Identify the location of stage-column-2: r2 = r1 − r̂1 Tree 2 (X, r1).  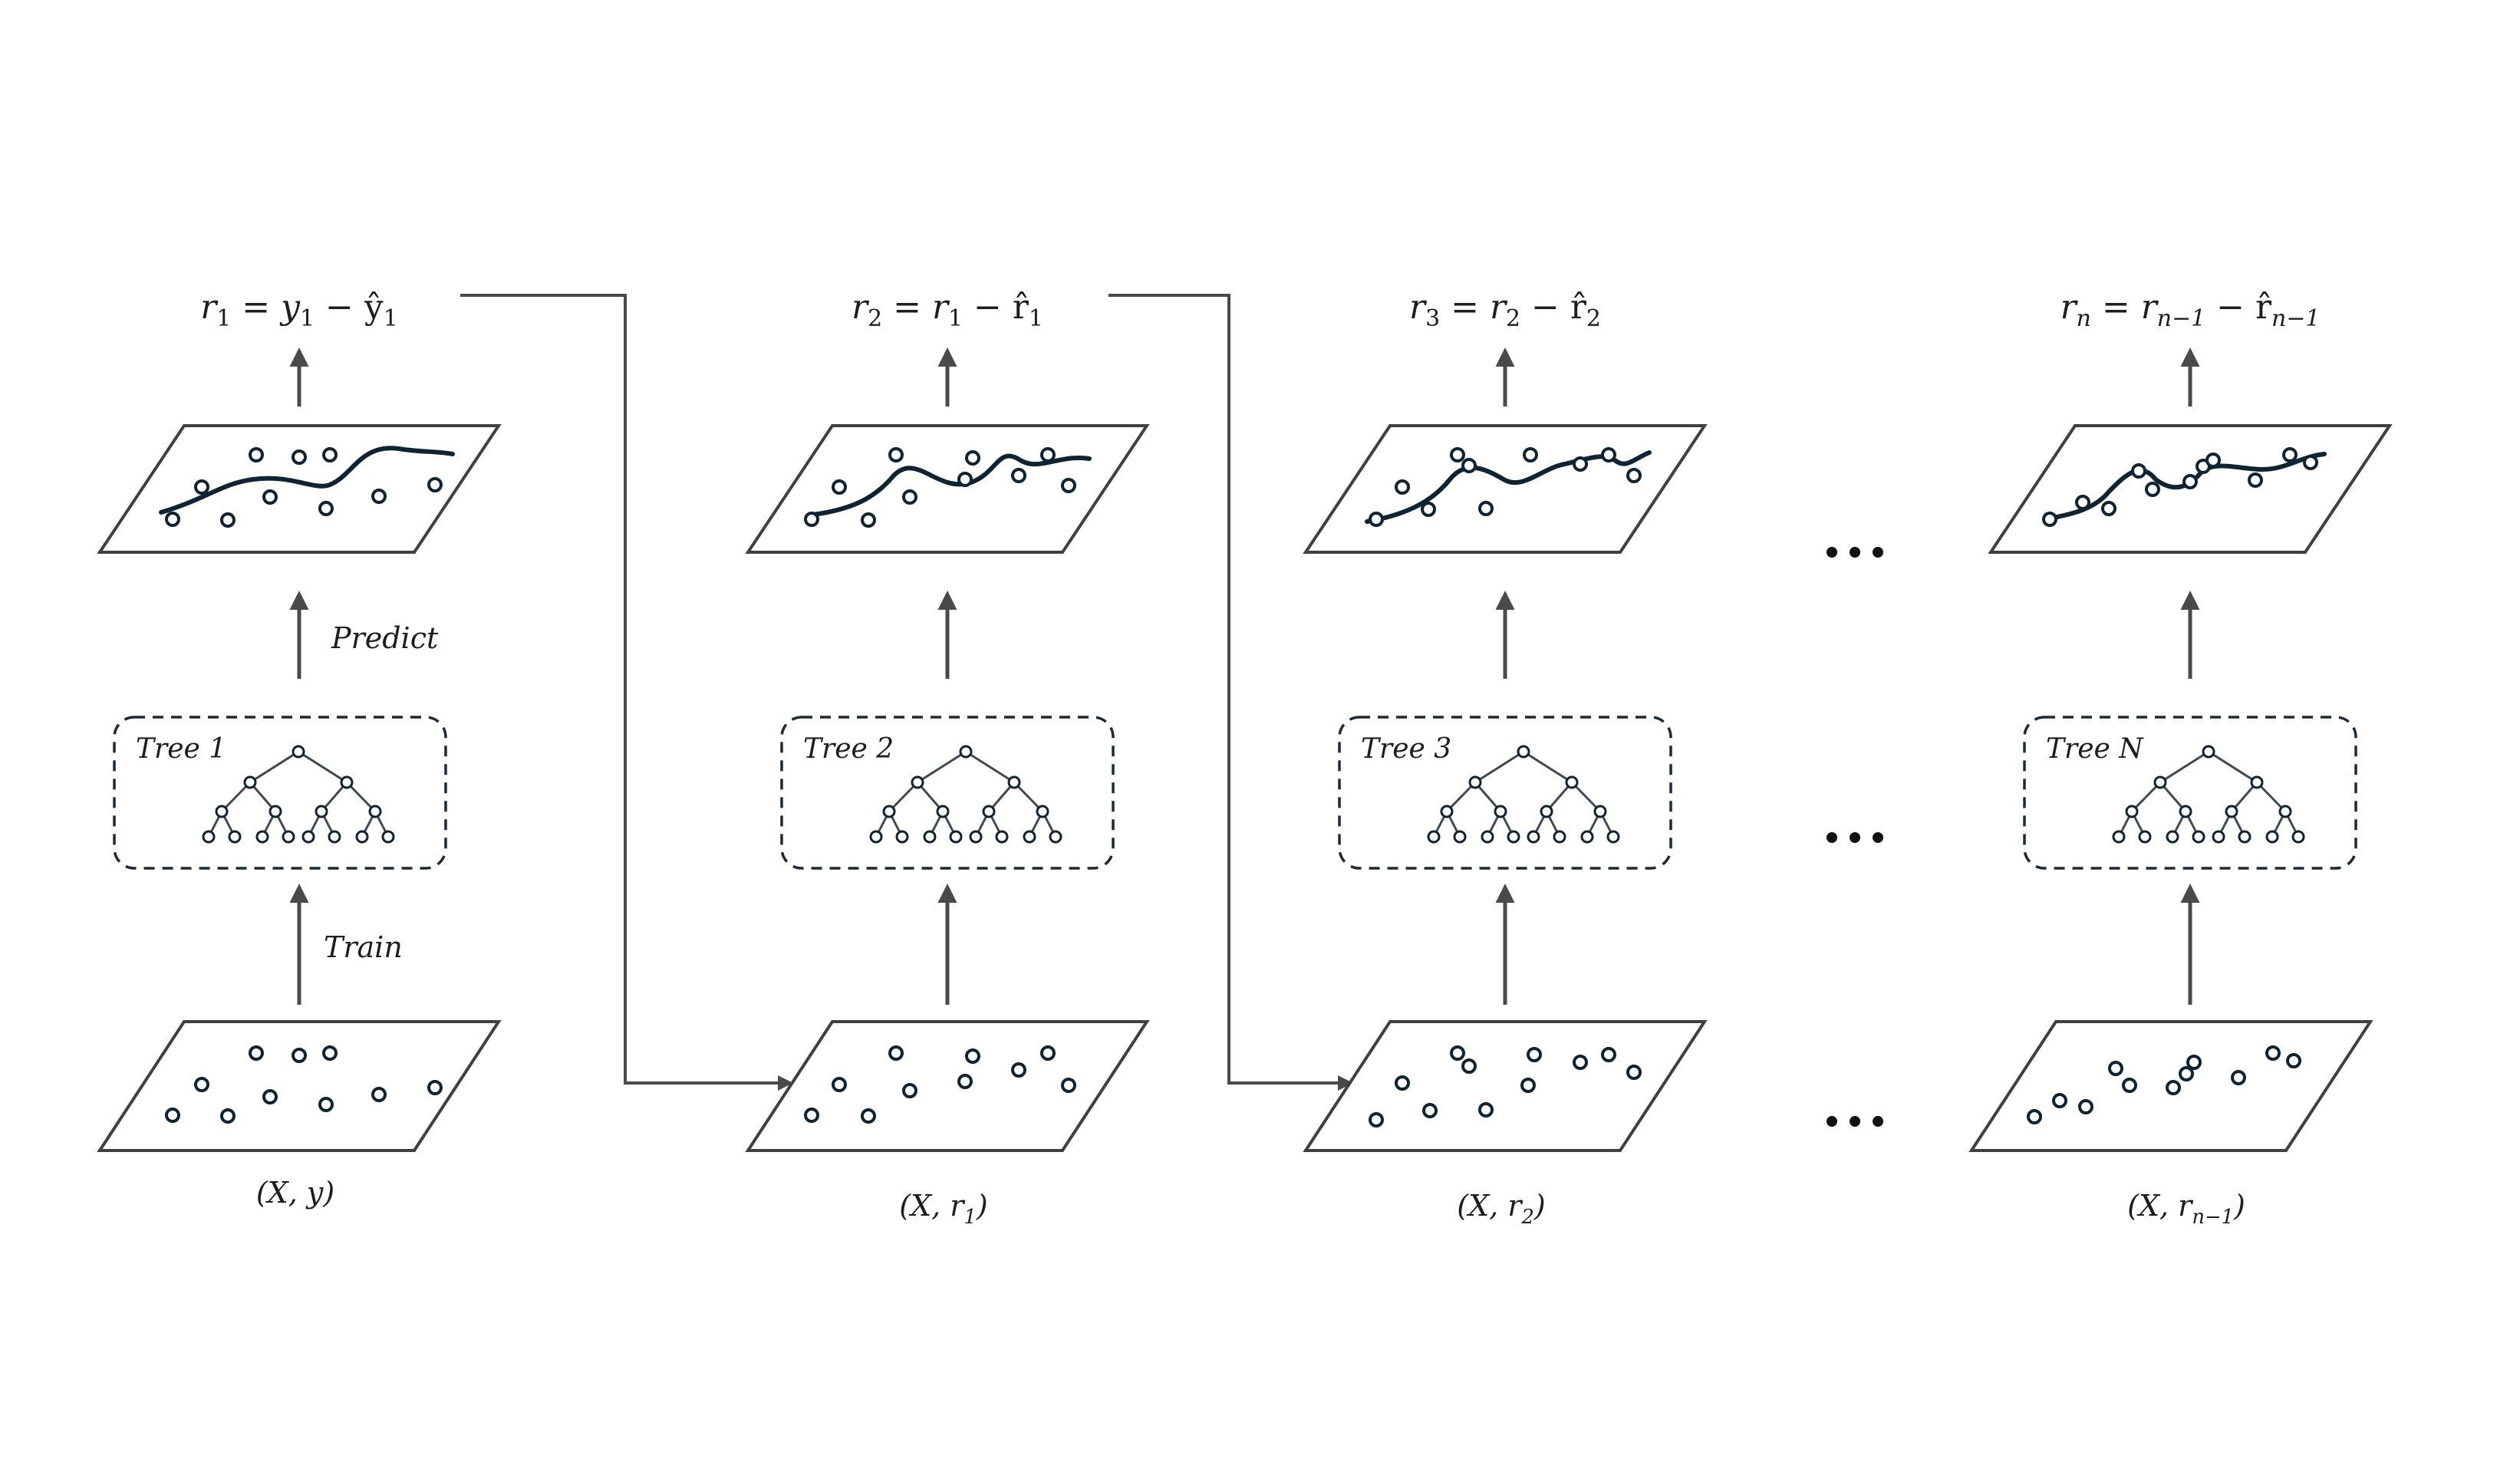
(947, 758).